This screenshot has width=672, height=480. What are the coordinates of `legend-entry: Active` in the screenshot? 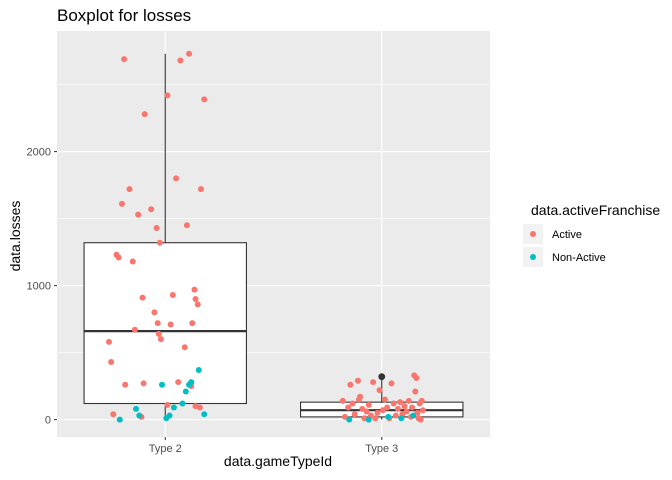 It's located at (552, 234).